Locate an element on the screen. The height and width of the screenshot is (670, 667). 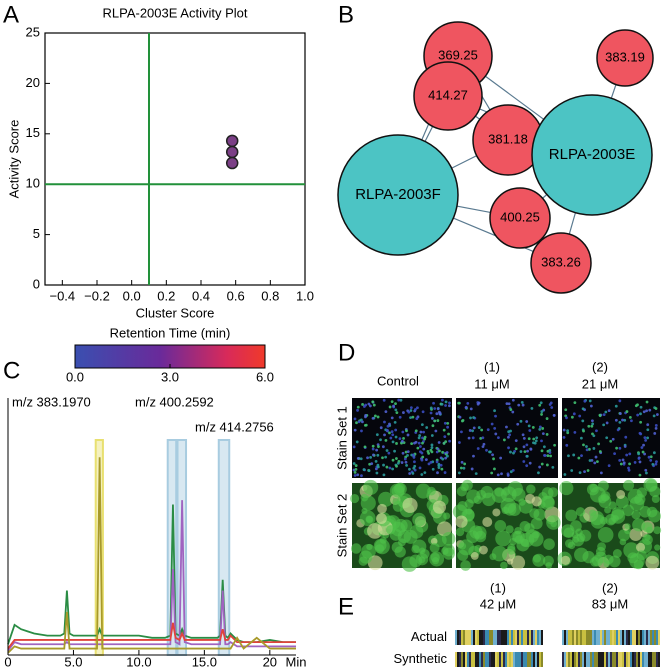
node-label: 381.18 is located at coordinates (508, 138).